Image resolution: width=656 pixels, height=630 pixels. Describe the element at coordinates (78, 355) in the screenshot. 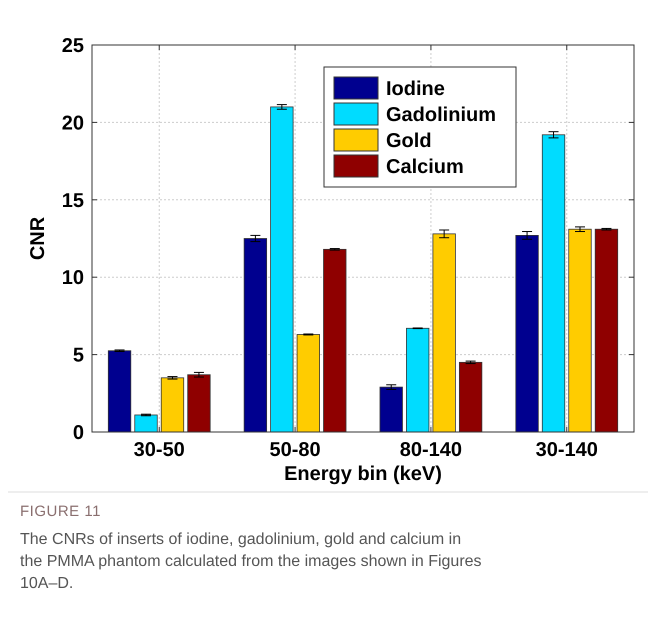

I see `y-tick-label: 5` at that location.